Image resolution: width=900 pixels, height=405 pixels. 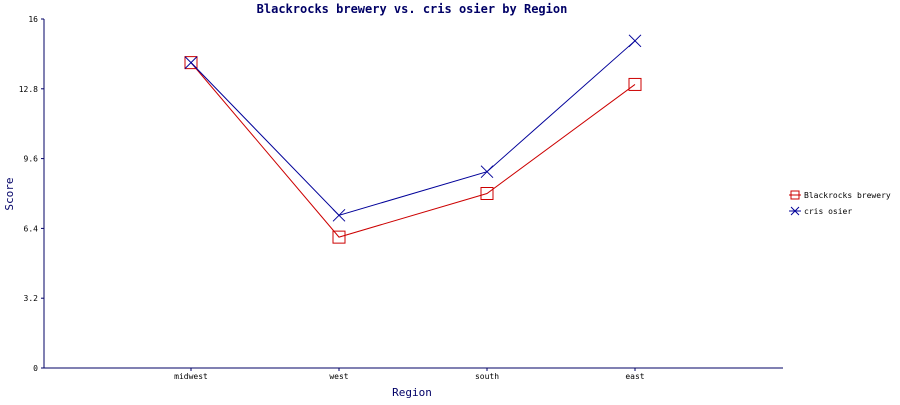 What do you see at coordinates (795, 211) in the screenshot?
I see `legend-marker-x` at bounding box center [795, 211].